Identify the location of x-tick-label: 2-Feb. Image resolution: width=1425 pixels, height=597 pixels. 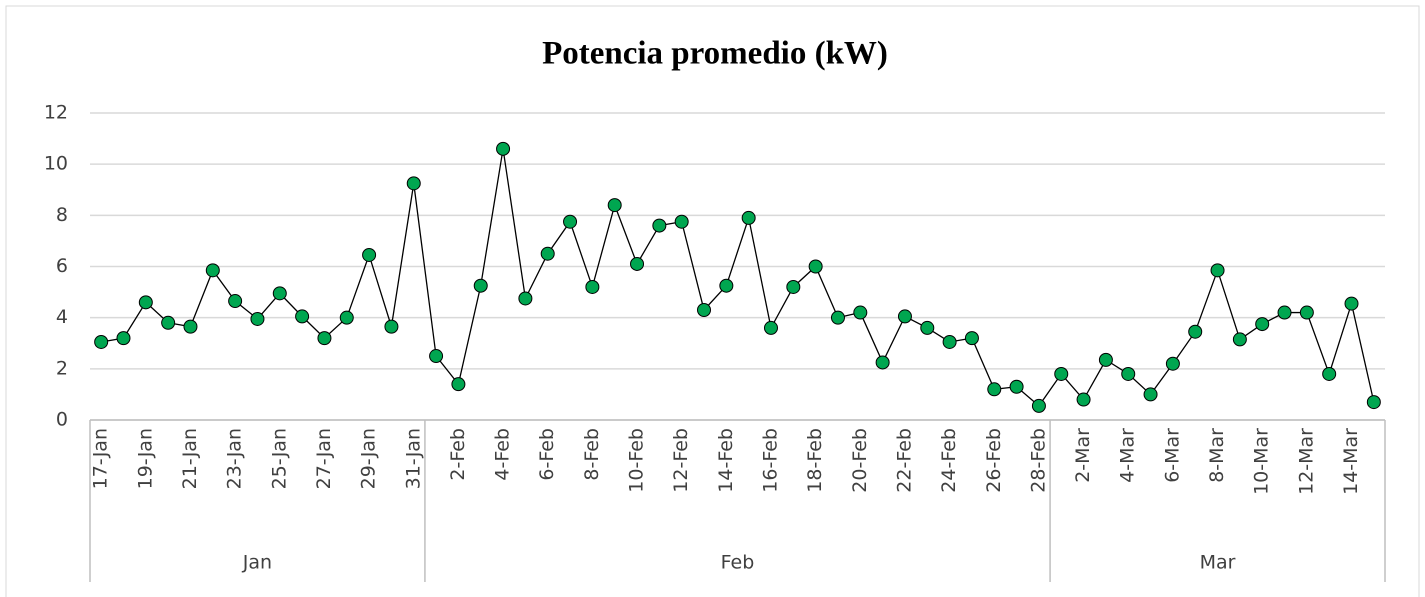
(458, 454).